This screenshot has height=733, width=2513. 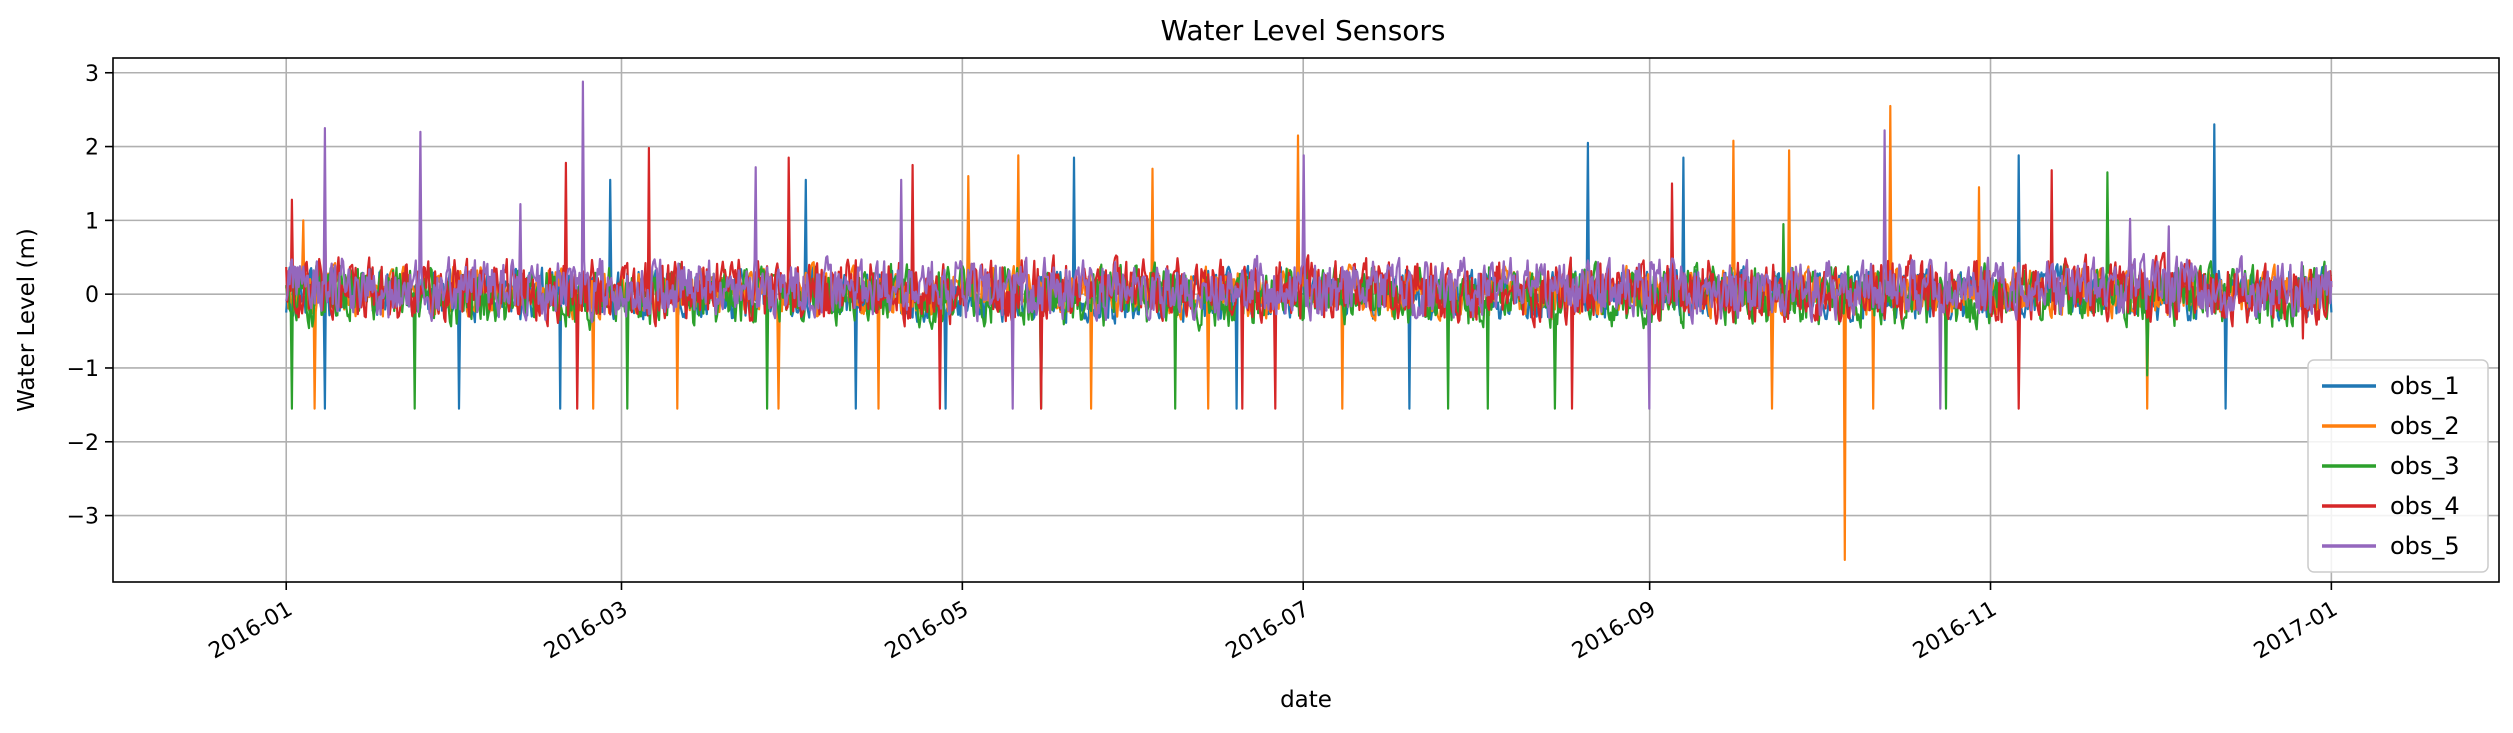 What do you see at coordinates (2425, 386) in the screenshot?
I see `legend-label-obs_1: obs_1` at bounding box center [2425, 386].